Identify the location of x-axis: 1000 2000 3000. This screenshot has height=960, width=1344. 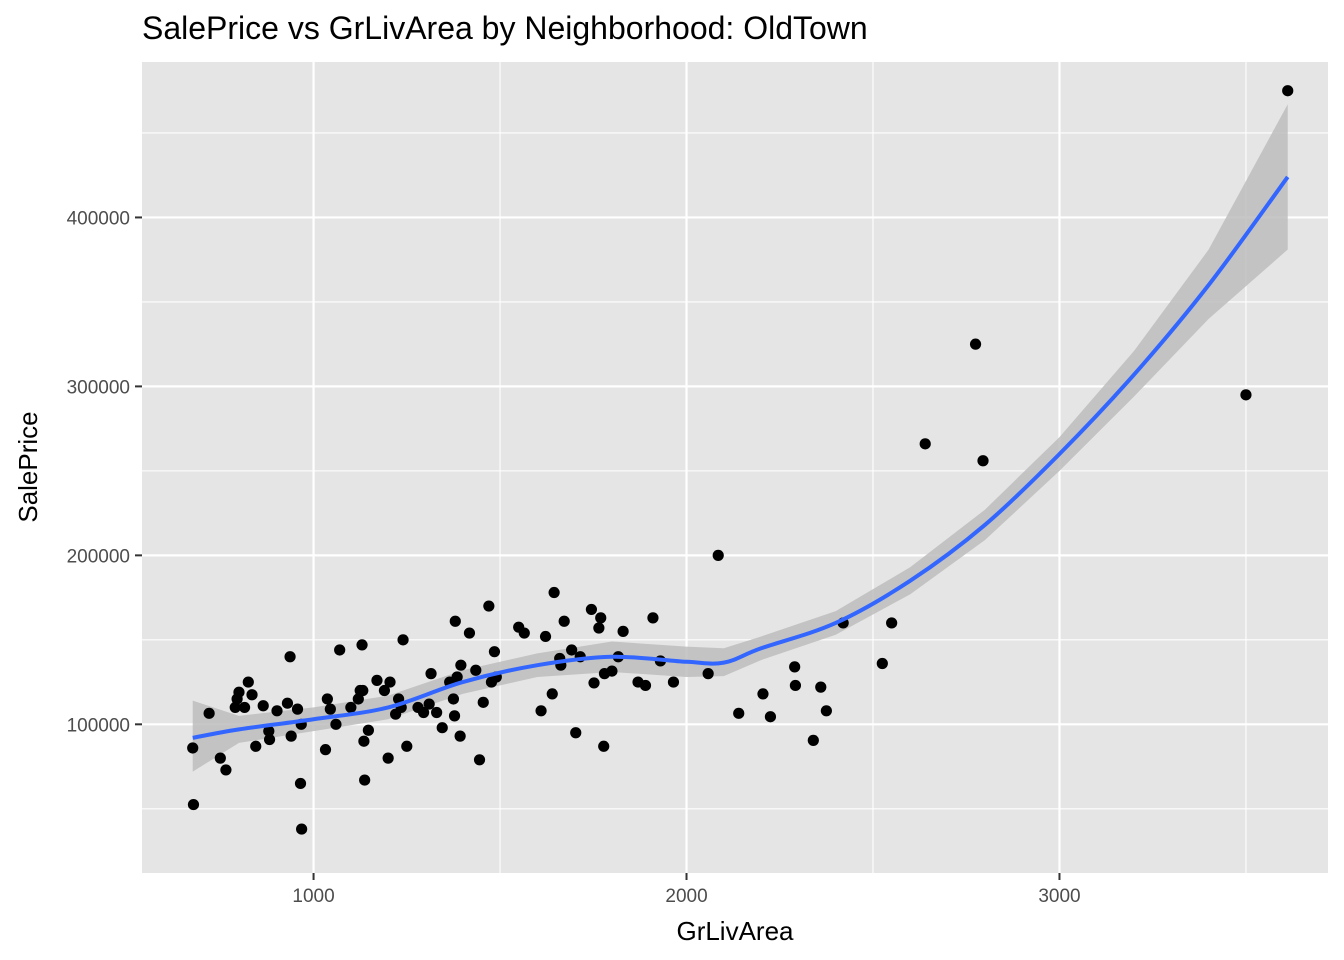
(686, 890).